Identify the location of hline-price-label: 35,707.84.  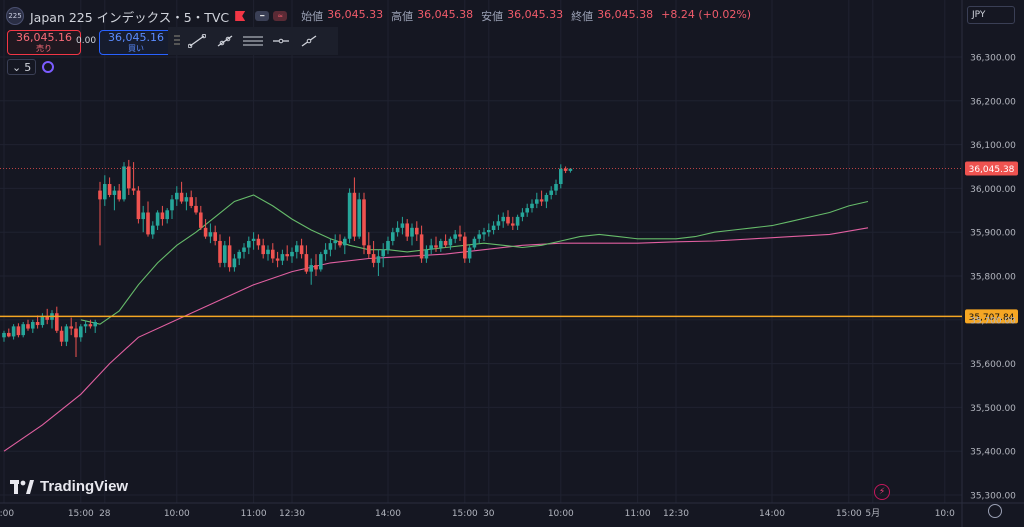
(992, 318).